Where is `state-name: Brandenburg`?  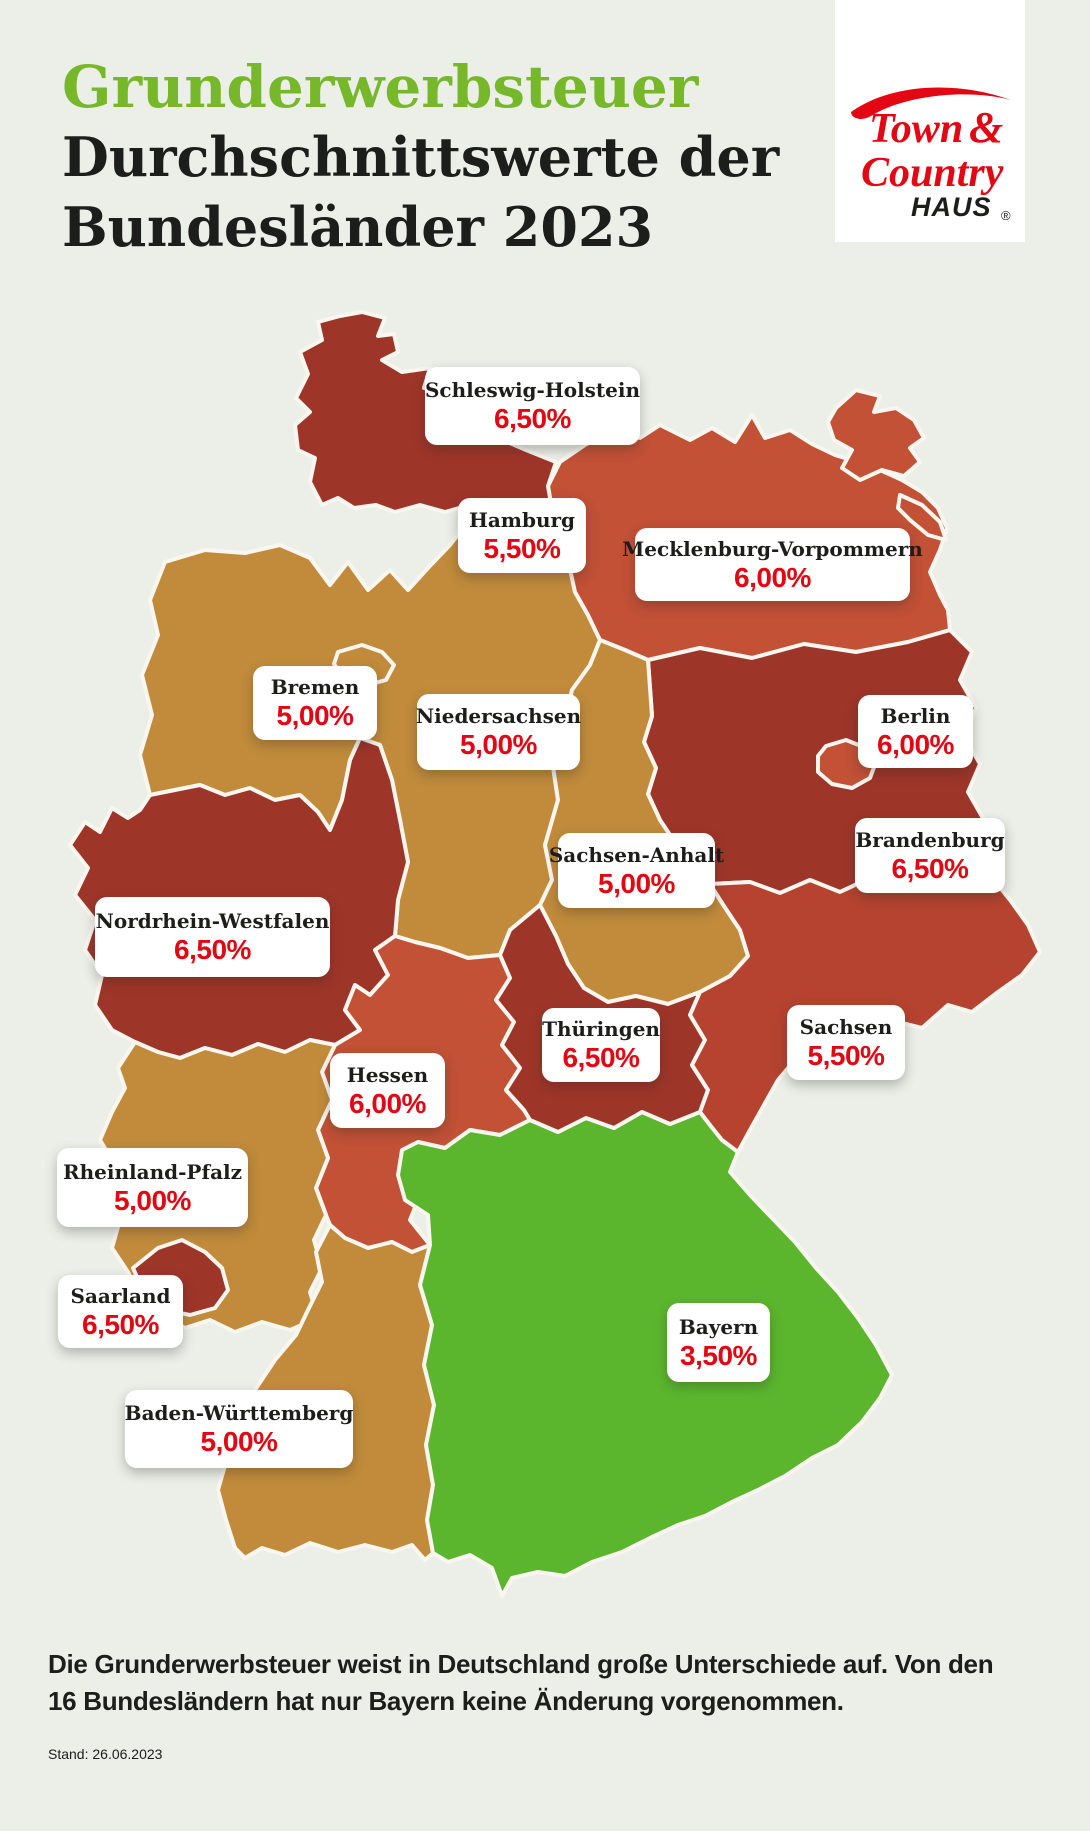
state-name: Brandenburg is located at coordinates (930, 839).